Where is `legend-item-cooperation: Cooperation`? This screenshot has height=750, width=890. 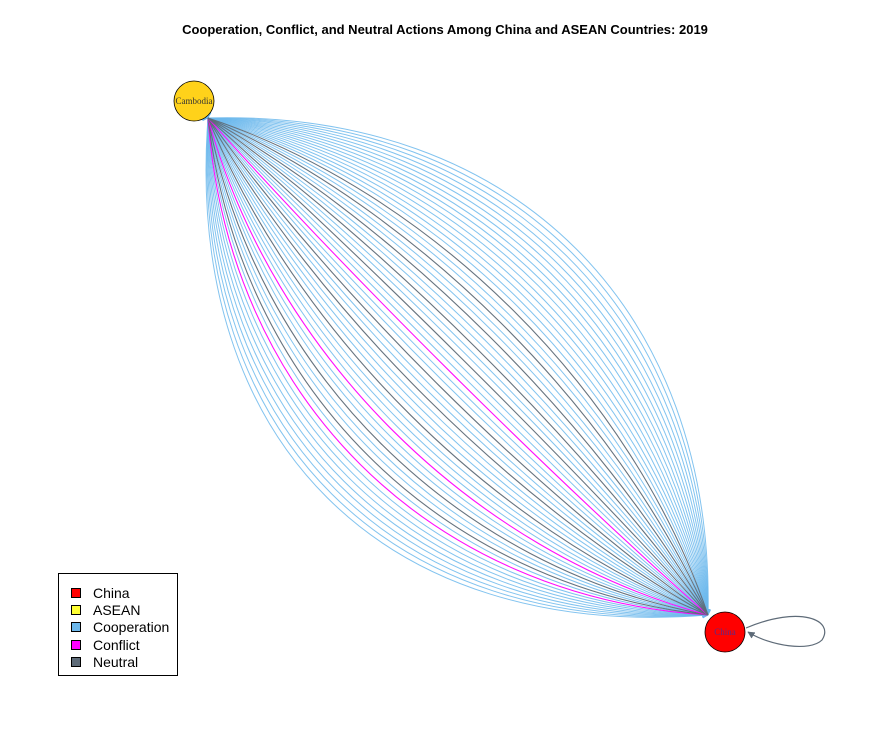 legend-item-cooperation: Cooperation is located at coordinates (124, 627).